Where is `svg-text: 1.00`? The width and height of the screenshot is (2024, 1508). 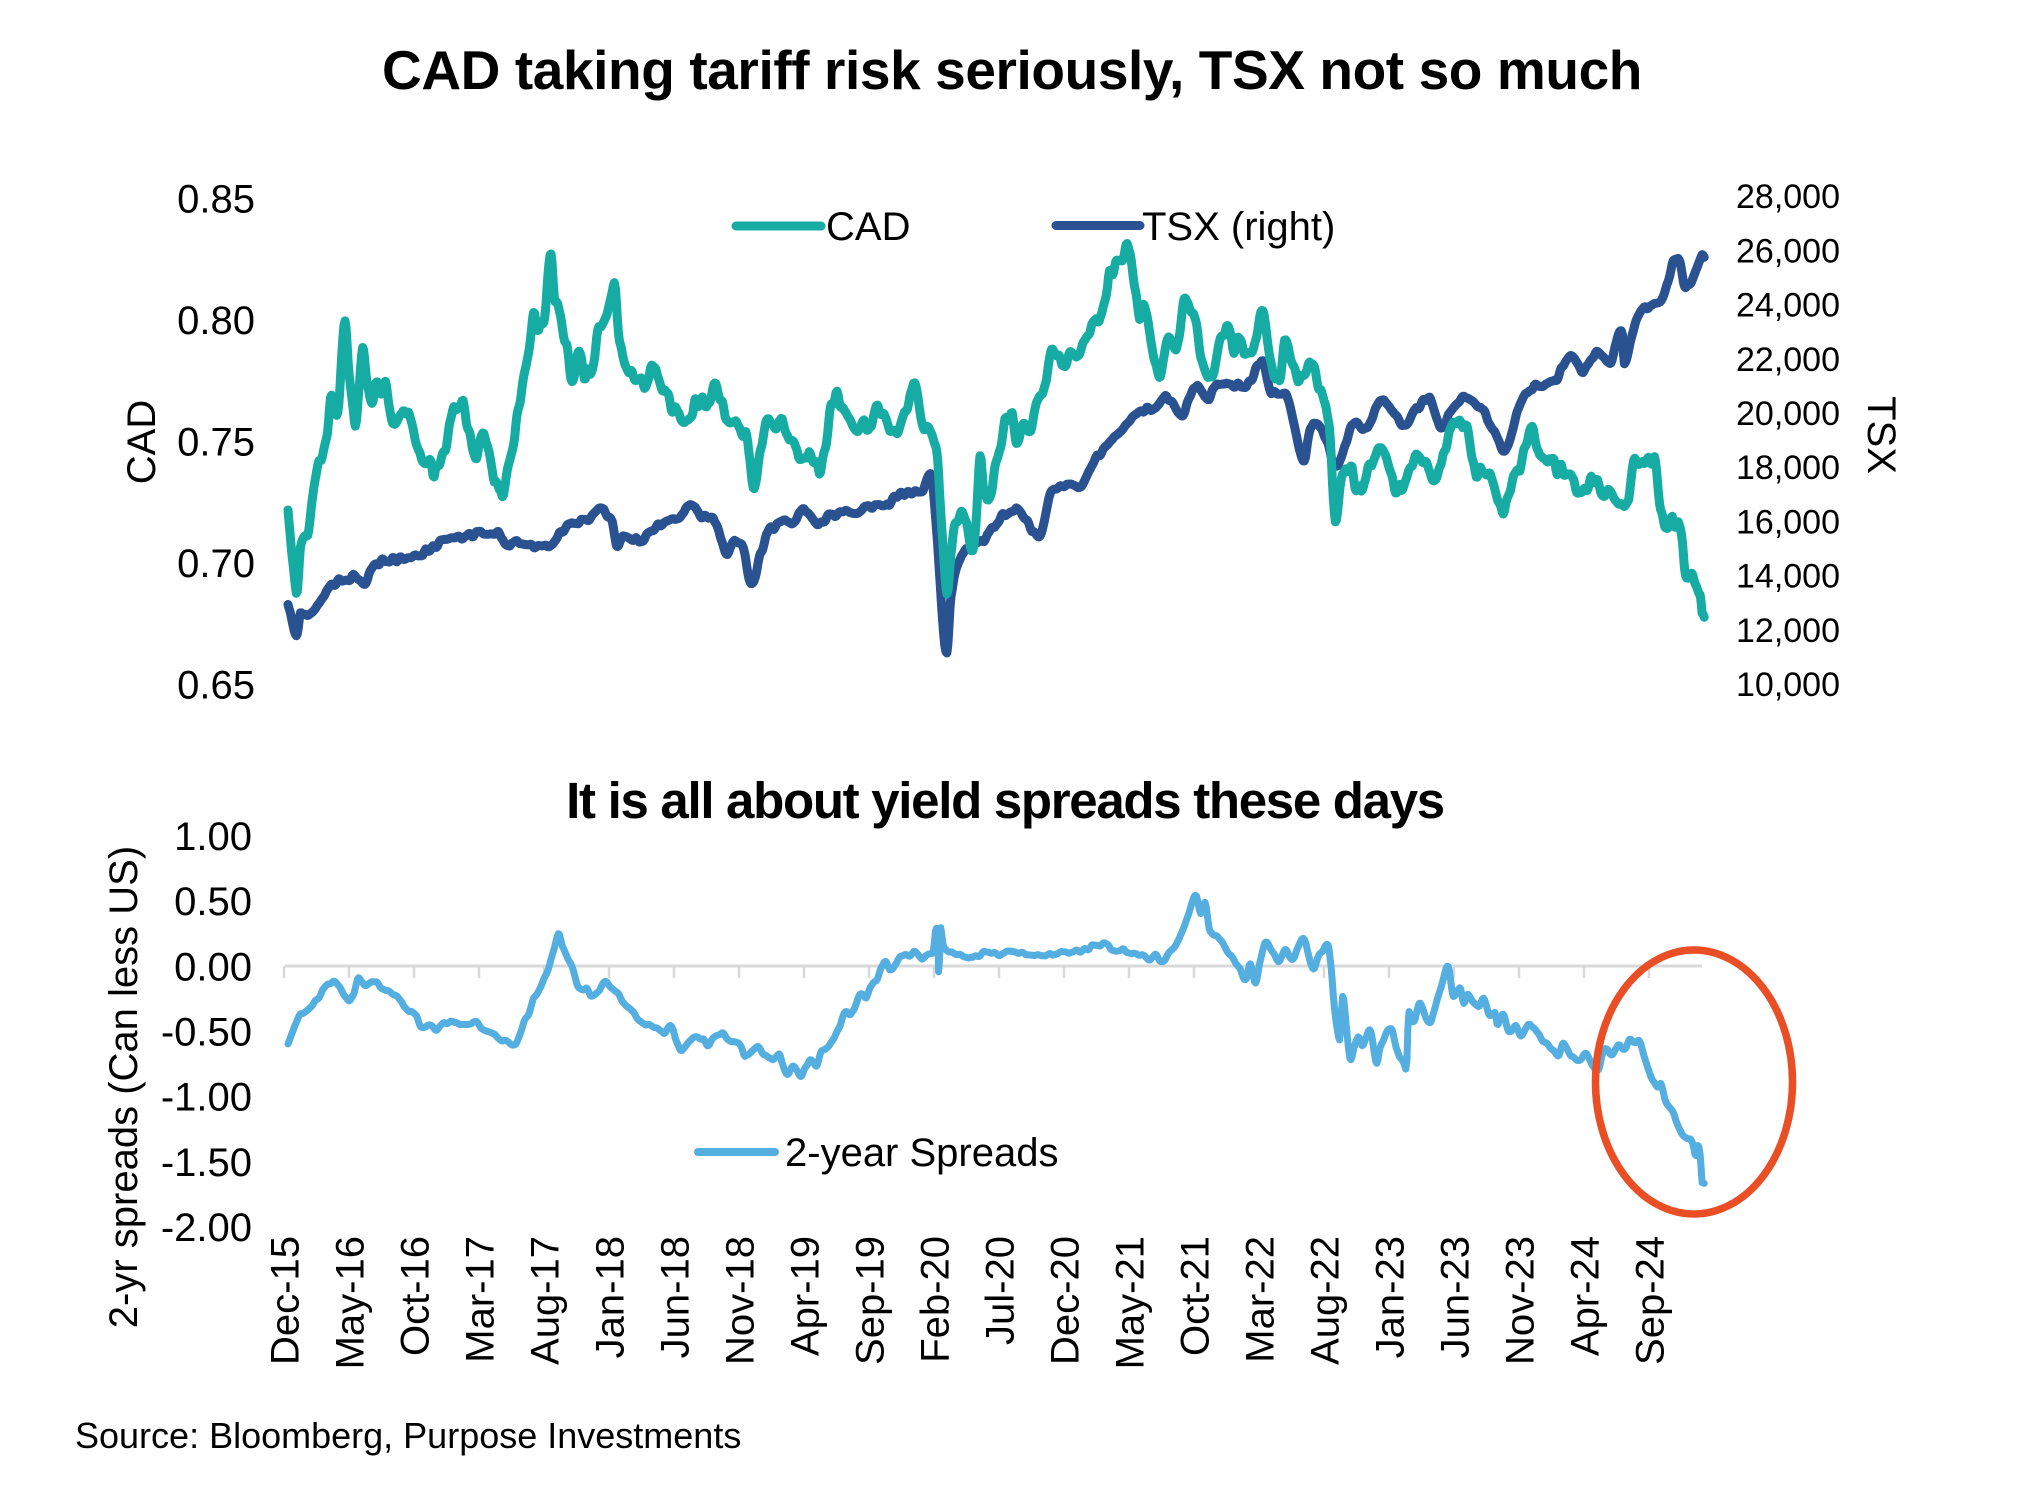 svg-text: 1.00 is located at coordinates (213, 837).